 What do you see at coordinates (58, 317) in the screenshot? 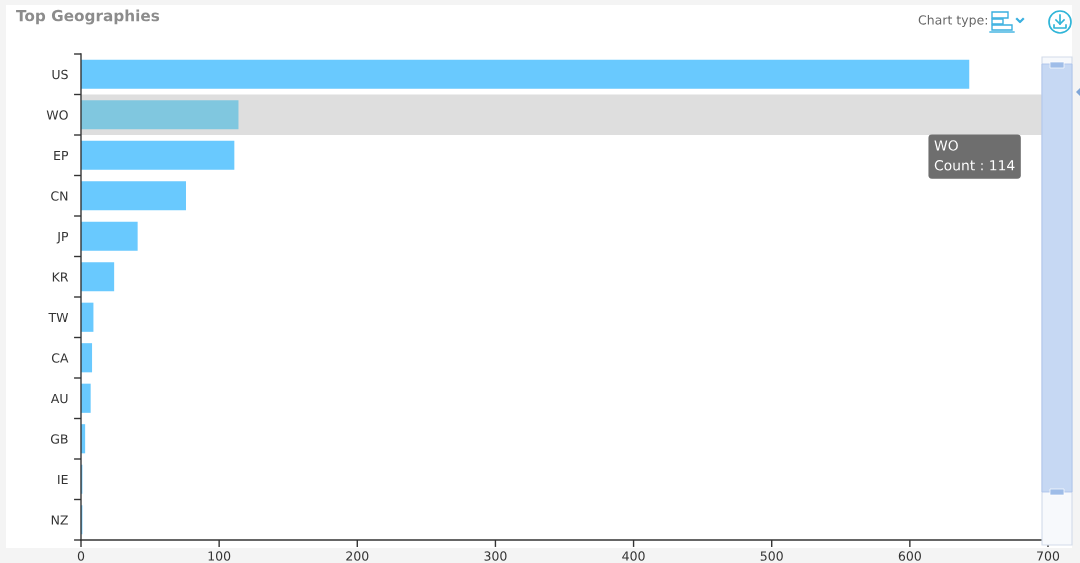
I see `y-tick-label: TW` at bounding box center [58, 317].